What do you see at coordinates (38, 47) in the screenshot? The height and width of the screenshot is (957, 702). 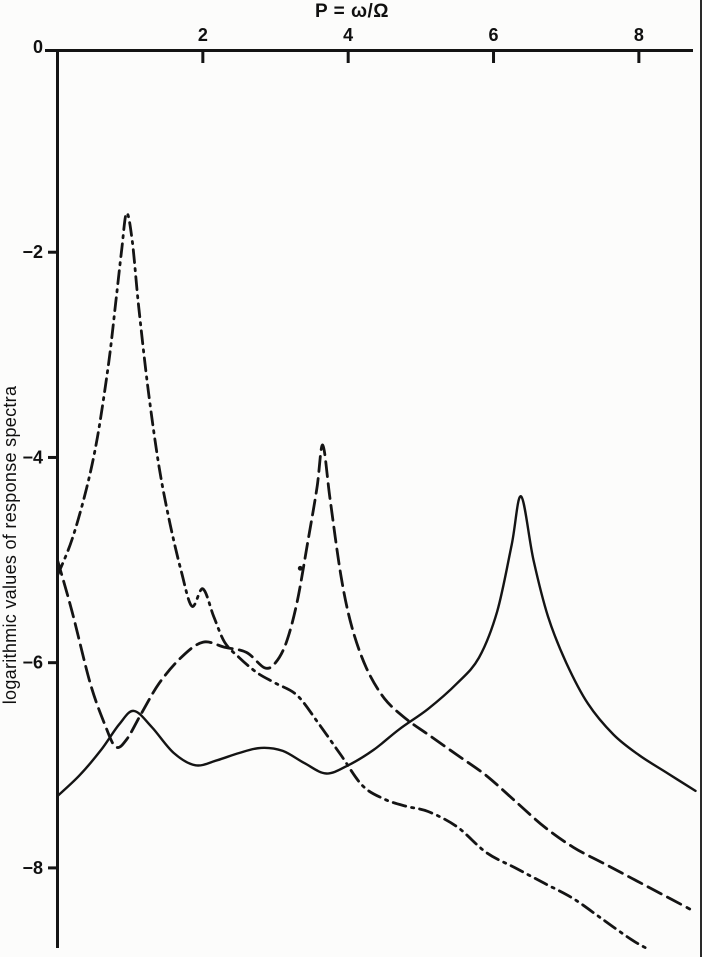 I see `y-tick-label: 0` at bounding box center [38, 47].